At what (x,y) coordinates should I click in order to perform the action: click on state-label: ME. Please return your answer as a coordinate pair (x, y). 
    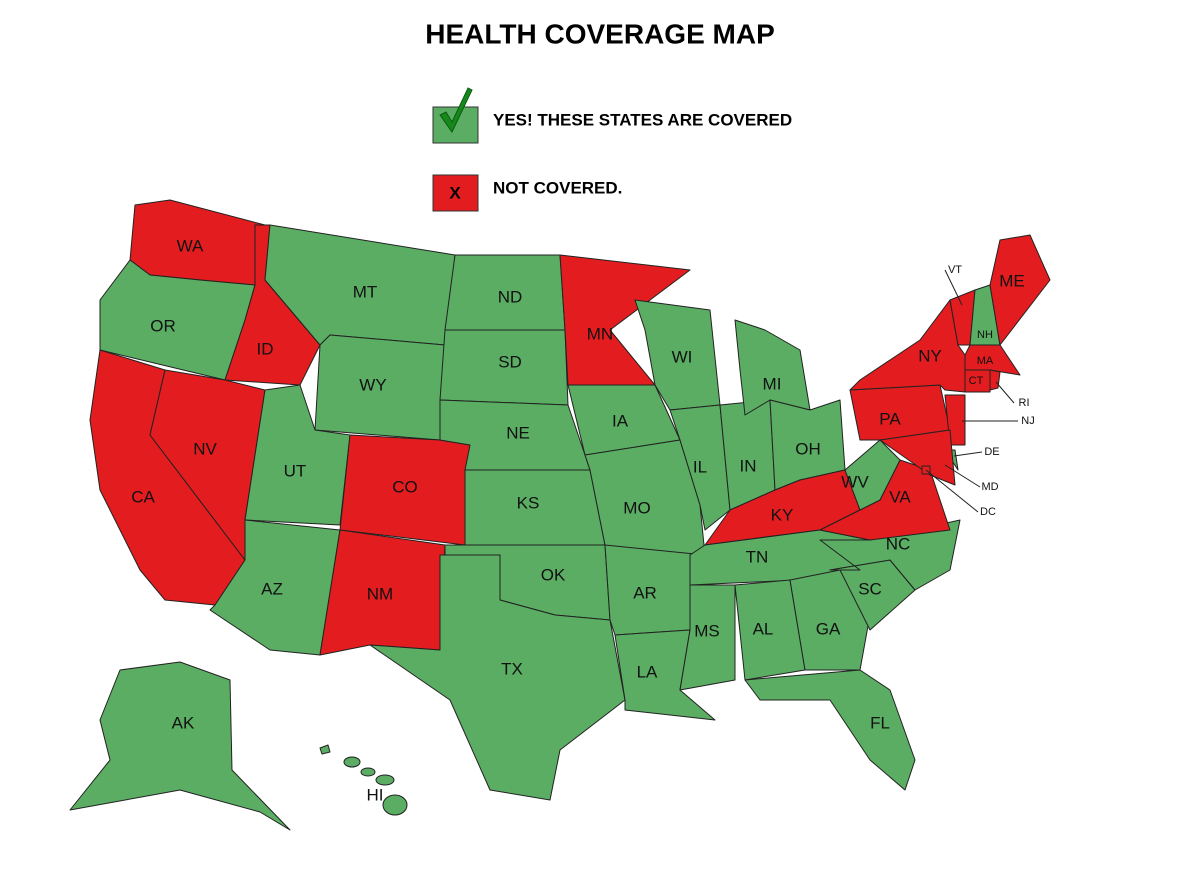
    Looking at the image, I should click on (1012, 280).